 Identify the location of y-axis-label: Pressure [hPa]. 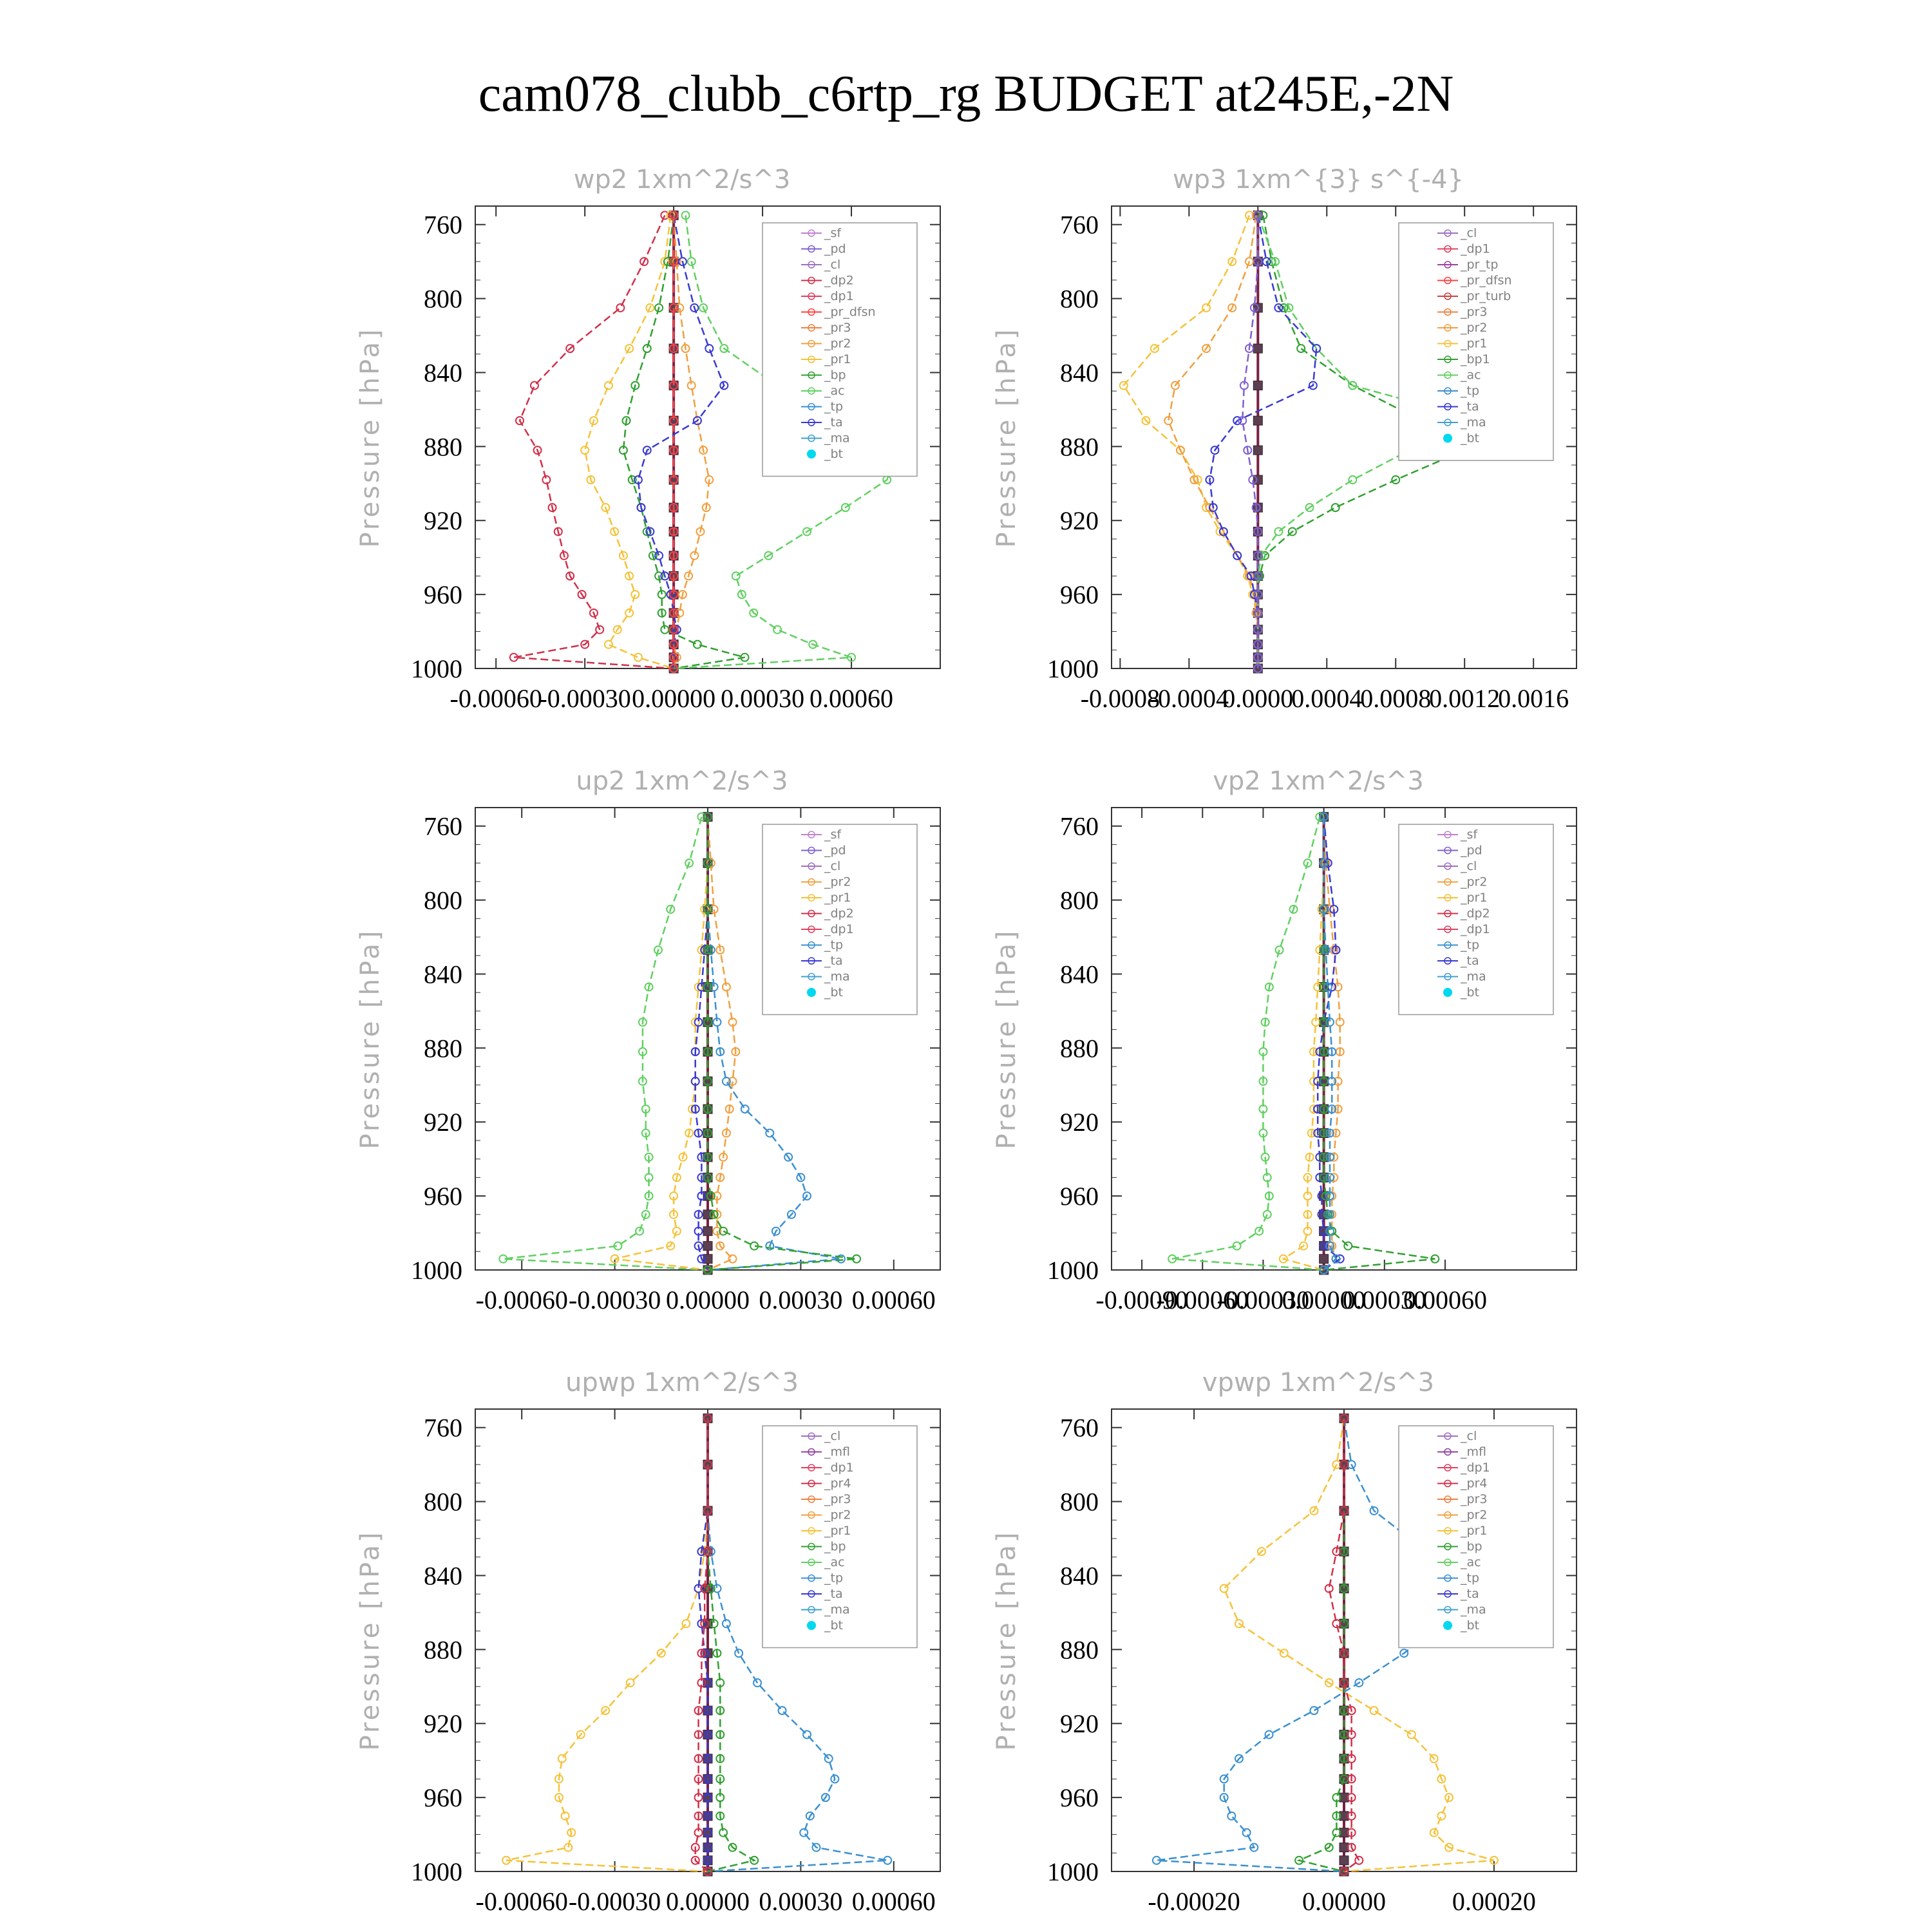
(370, 1039).